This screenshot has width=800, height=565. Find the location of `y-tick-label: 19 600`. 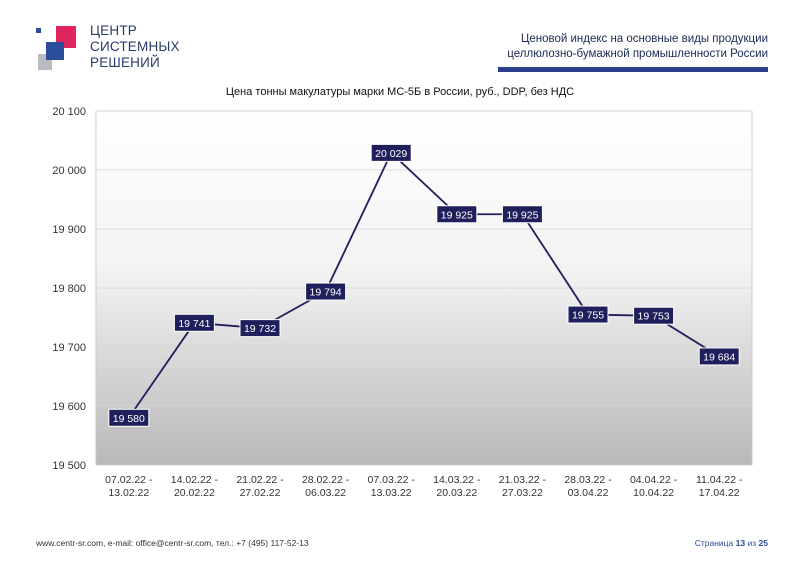

y-tick-label: 19 600 is located at coordinates (69, 407).